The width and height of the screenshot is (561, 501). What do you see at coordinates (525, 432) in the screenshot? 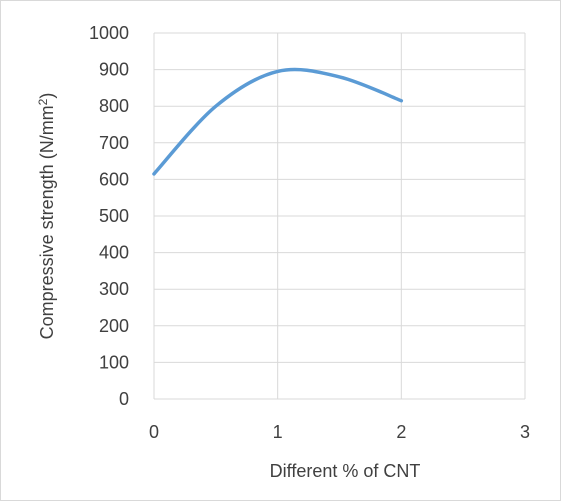
I see `x-tick-label-3: 3` at bounding box center [525, 432].